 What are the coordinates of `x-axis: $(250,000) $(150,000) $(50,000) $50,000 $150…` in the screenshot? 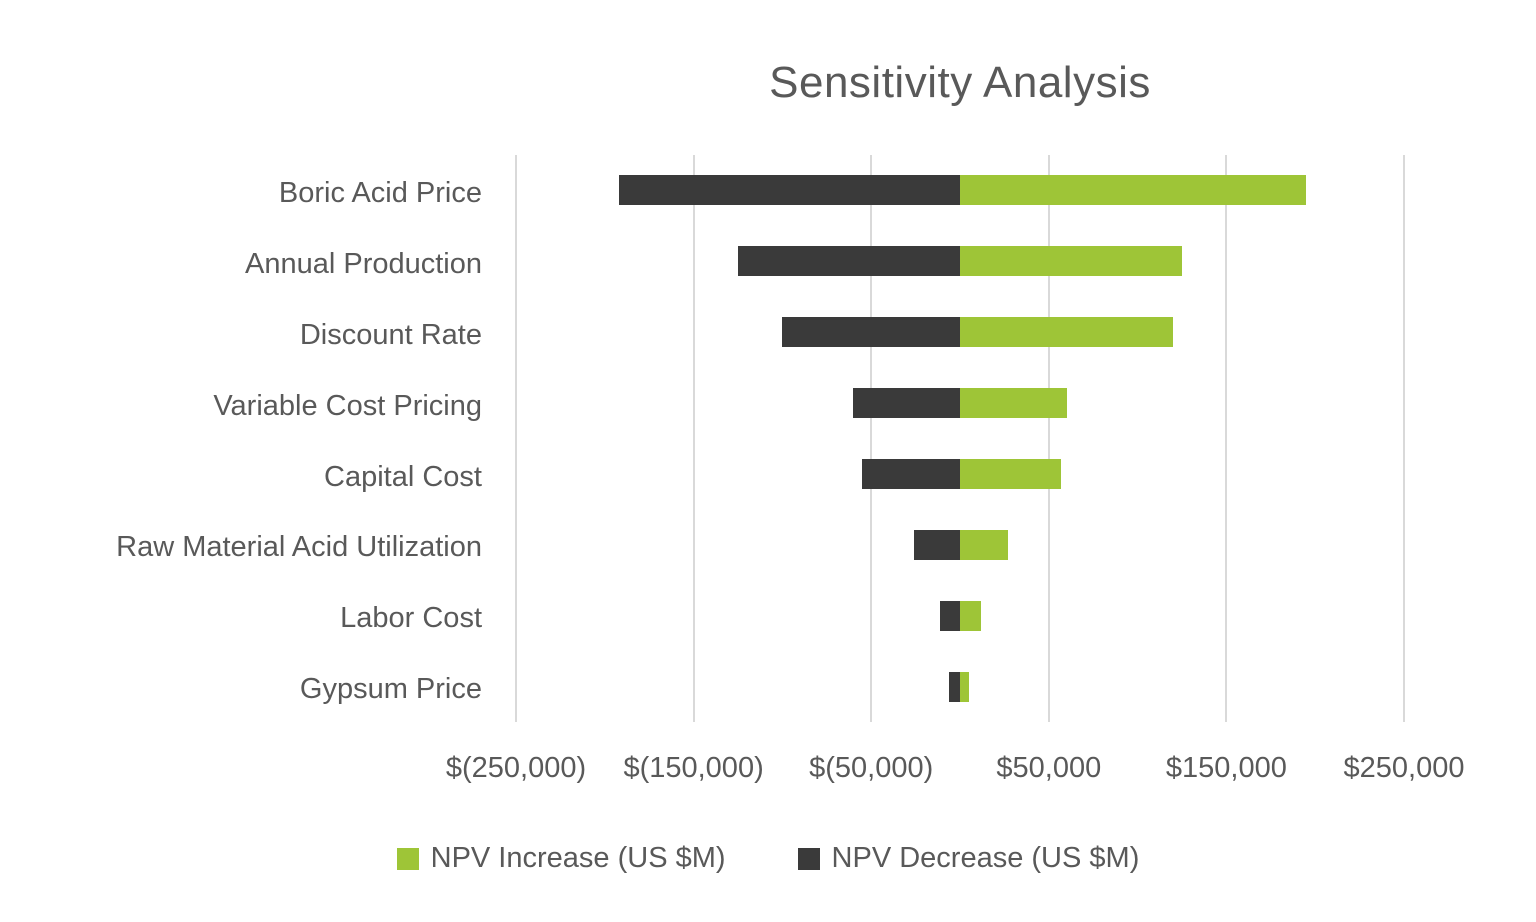 It's located at (955, 772).